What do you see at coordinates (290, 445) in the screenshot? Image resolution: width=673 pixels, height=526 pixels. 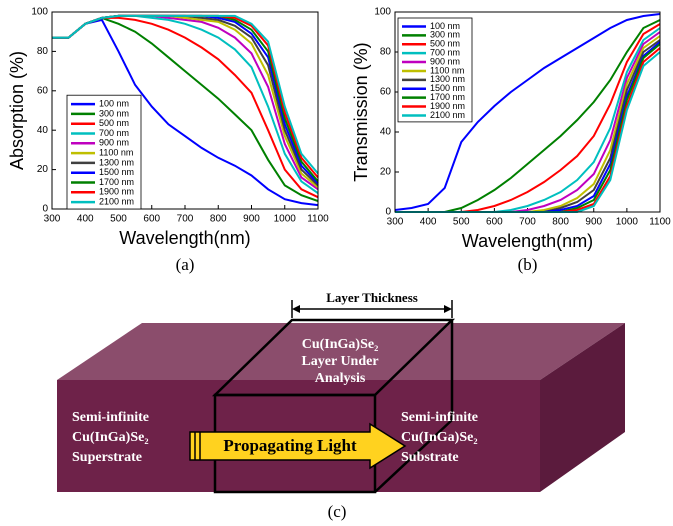 I see `arrow-label: Propagating Light` at bounding box center [290, 445].